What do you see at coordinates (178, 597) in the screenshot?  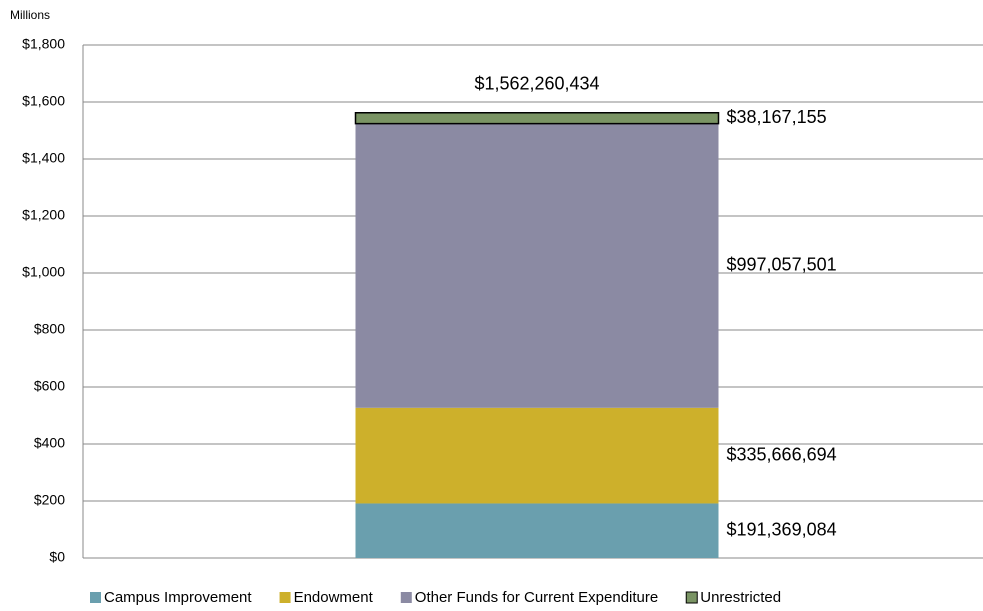 I see `legend-label: Campus Improvement` at bounding box center [178, 597].